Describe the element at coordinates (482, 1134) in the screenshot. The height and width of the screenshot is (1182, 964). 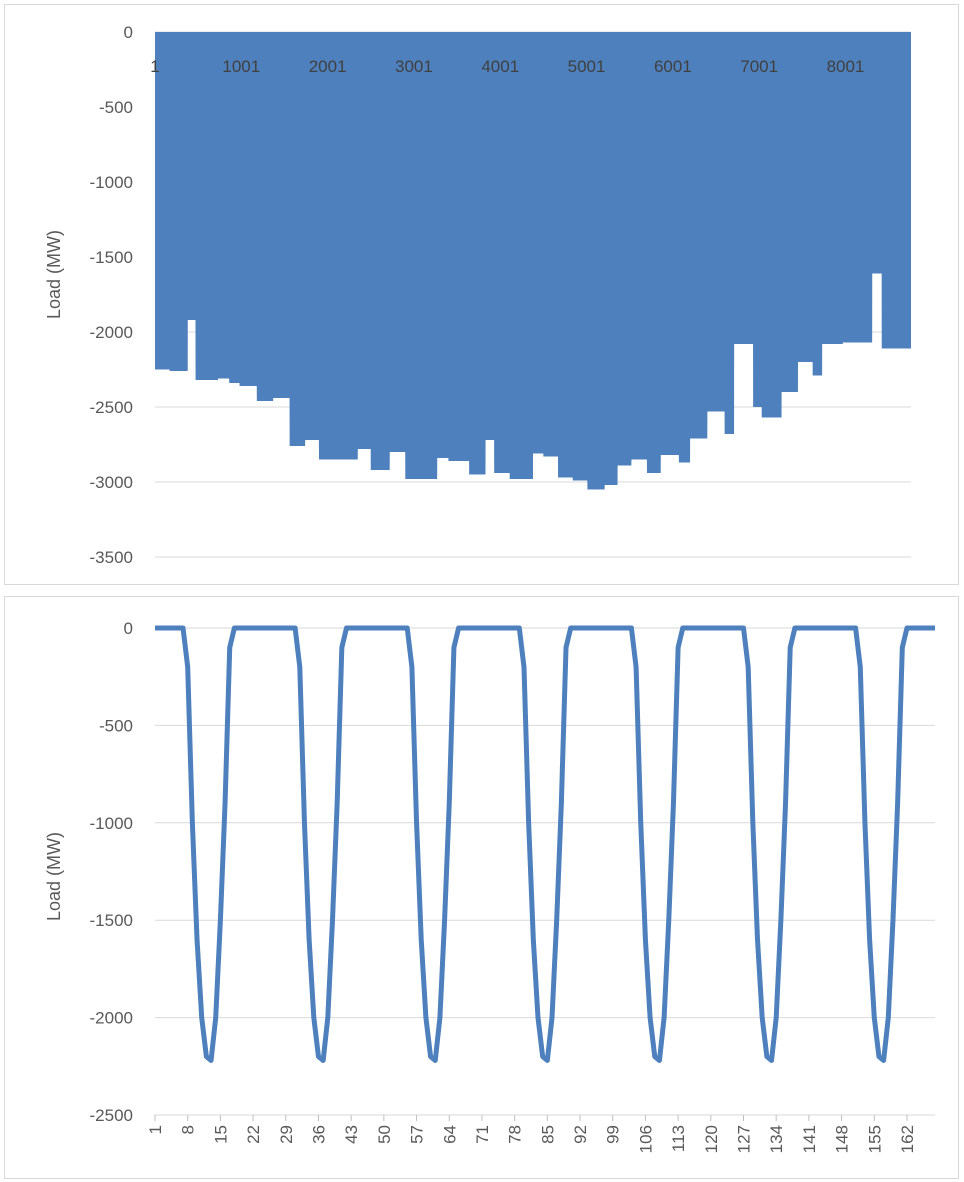
I see `x-tick-label: 71` at that location.